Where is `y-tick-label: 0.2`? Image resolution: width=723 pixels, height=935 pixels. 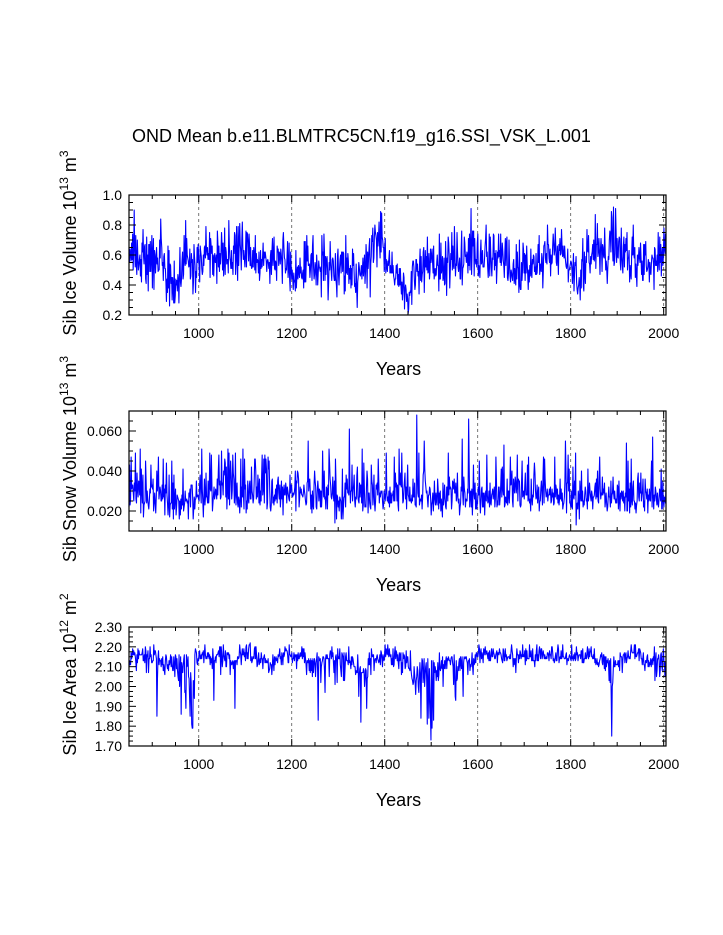
y-tick-label: 0.2 is located at coordinates (113, 315).